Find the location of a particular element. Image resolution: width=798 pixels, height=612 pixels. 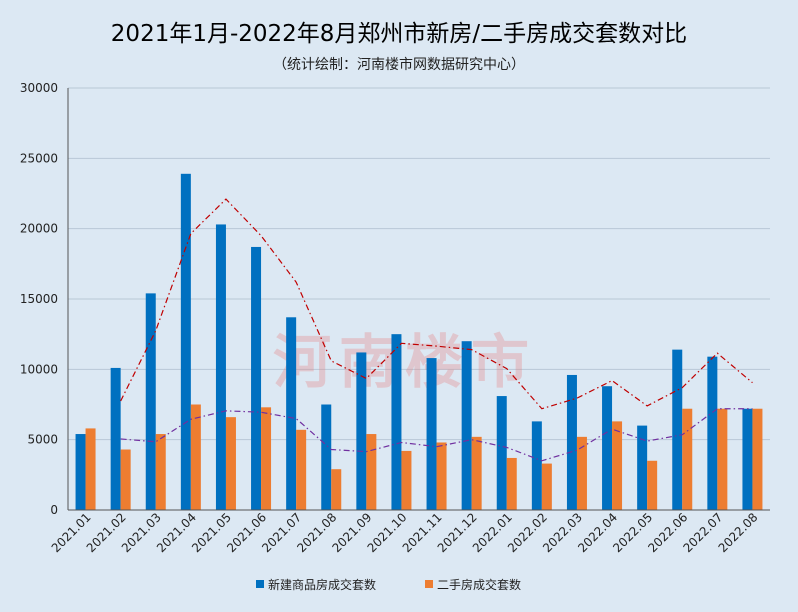

legend-label: 新建商品房成交套数 is located at coordinates (322, 584).